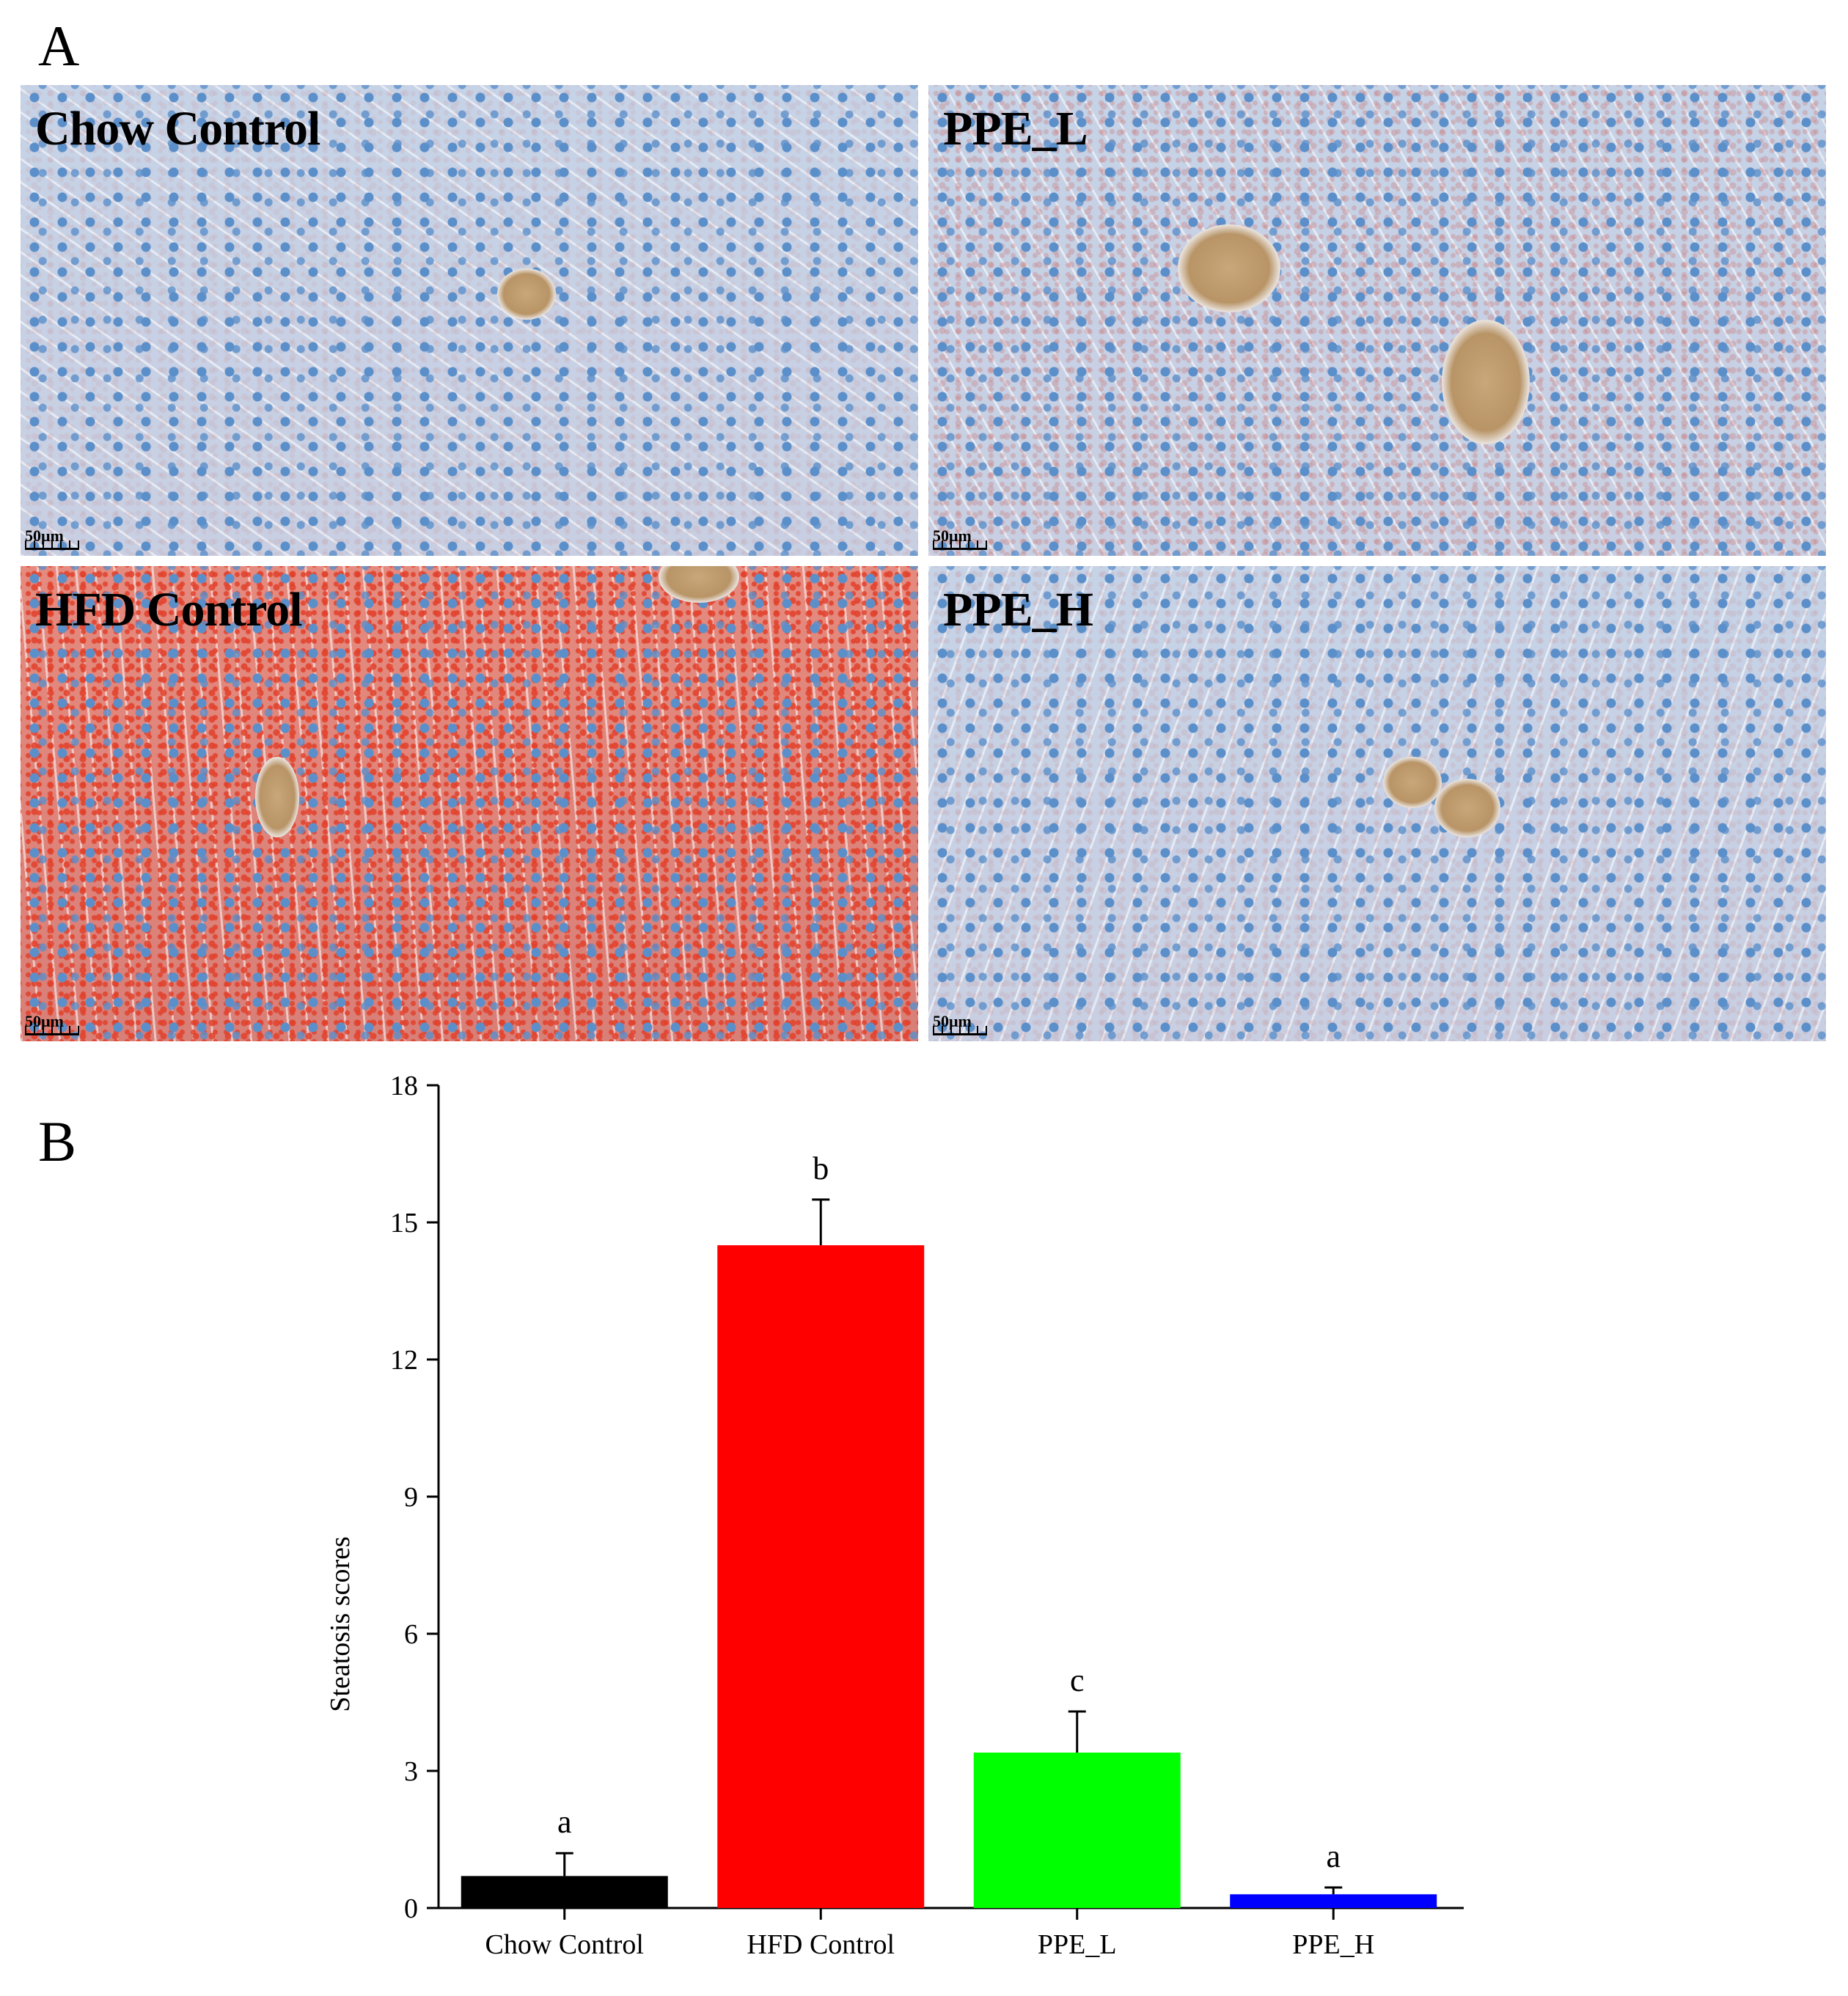  Describe the element at coordinates (1077, 1680) in the screenshot. I see `significance-label: c` at that location.